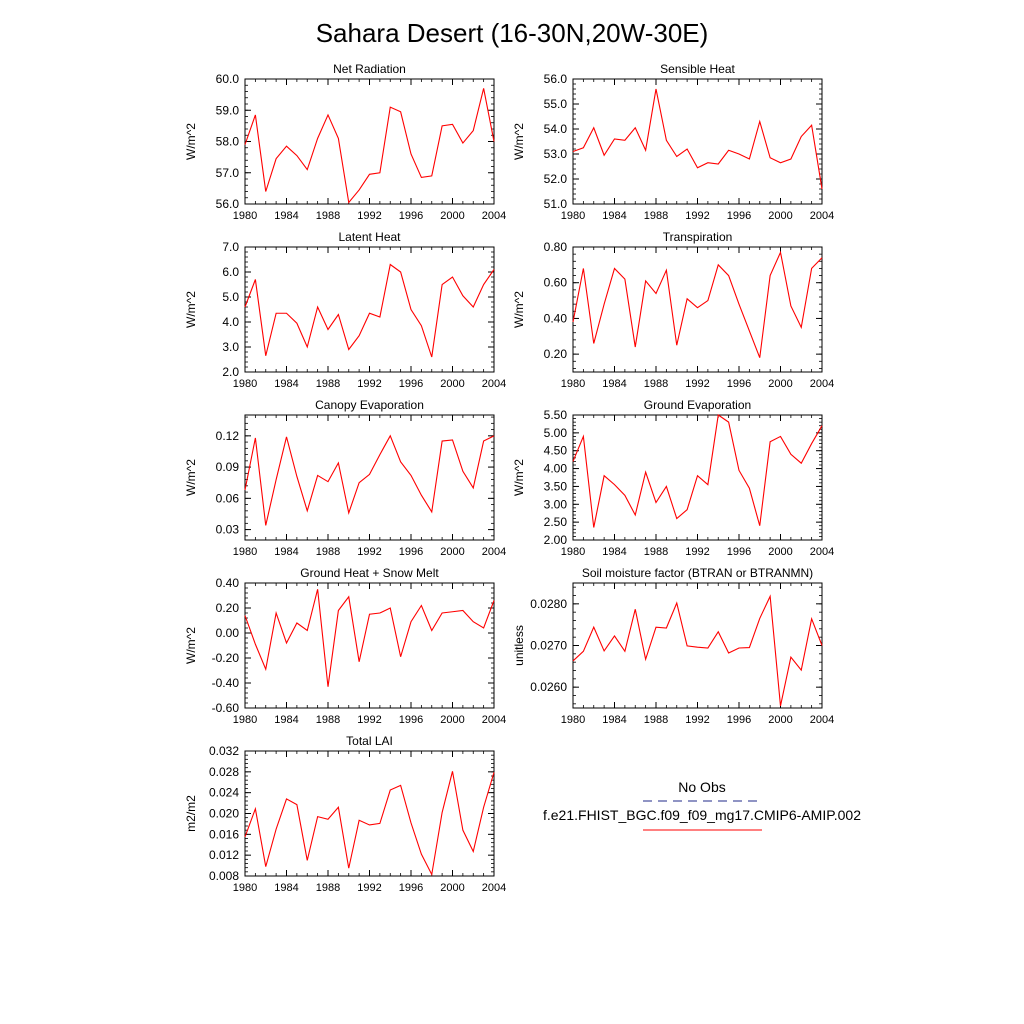 The width and height of the screenshot is (1024, 1024). What do you see at coordinates (226, 683) in the screenshot?
I see `y-tick-label: -0.40` at bounding box center [226, 683].